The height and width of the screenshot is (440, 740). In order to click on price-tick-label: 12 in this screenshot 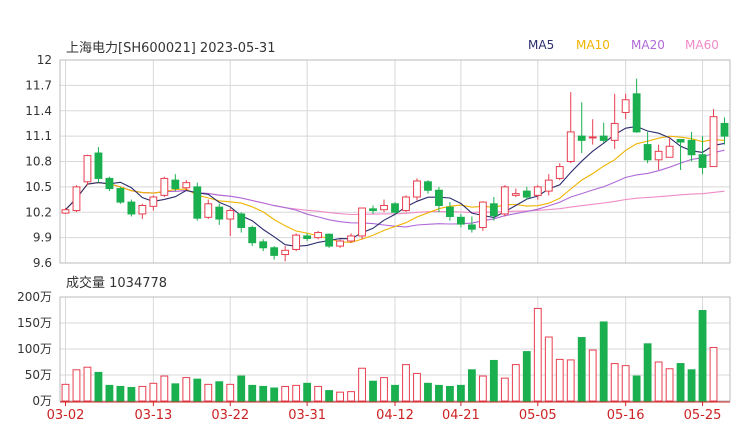, I will do `click(44, 60)`.